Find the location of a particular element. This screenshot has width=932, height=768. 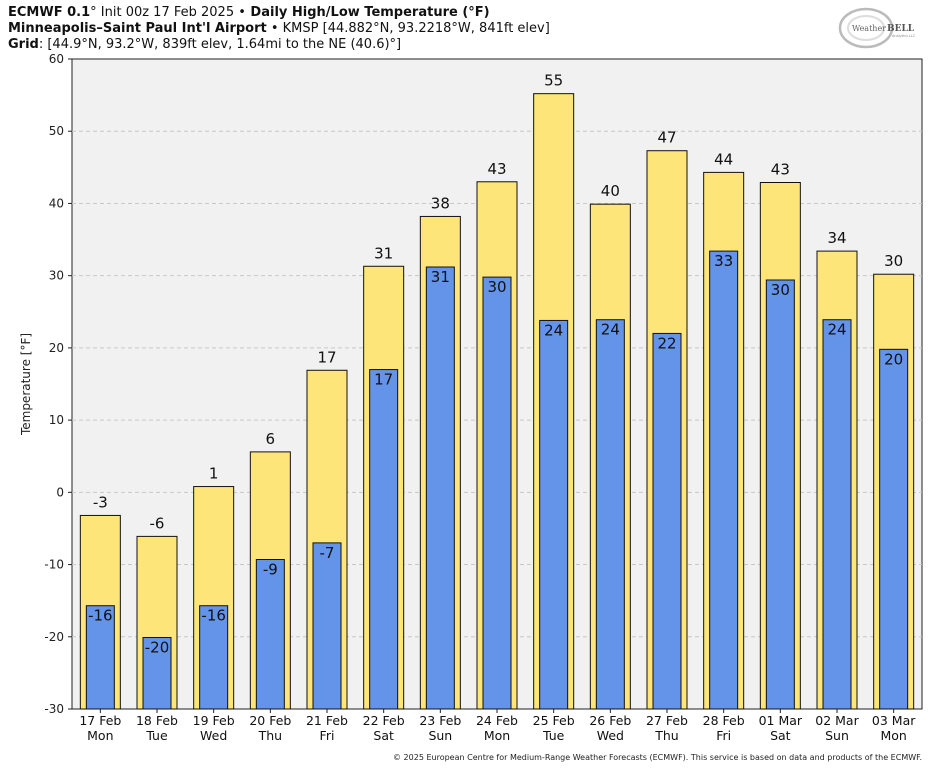

high-value-label: 31 is located at coordinates (383, 253).